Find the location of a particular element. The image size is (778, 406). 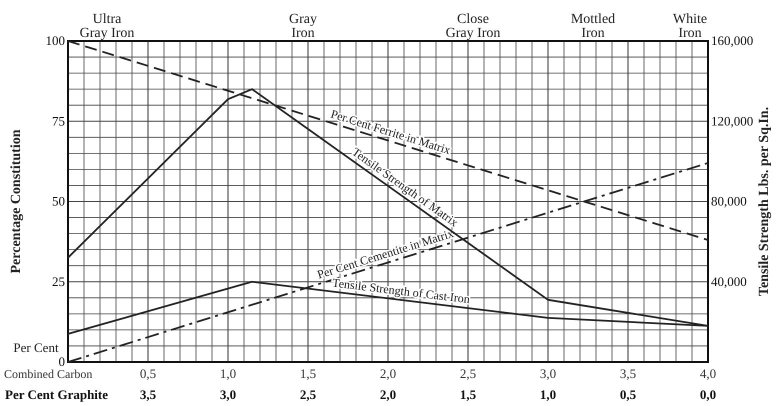

y-tick-label: 25 is located at coordinates (58, 281).